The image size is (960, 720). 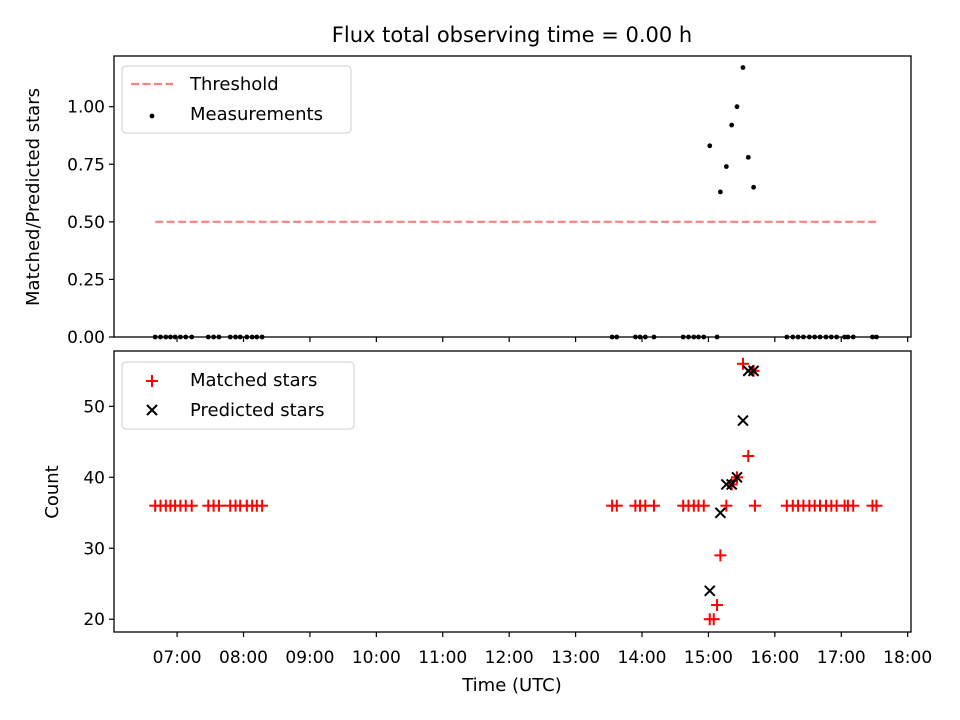 What do you see at coordinates (575, 658) in the screenshot?
I see `x-tick-label: 13:00` at bounding box center [575, 658].